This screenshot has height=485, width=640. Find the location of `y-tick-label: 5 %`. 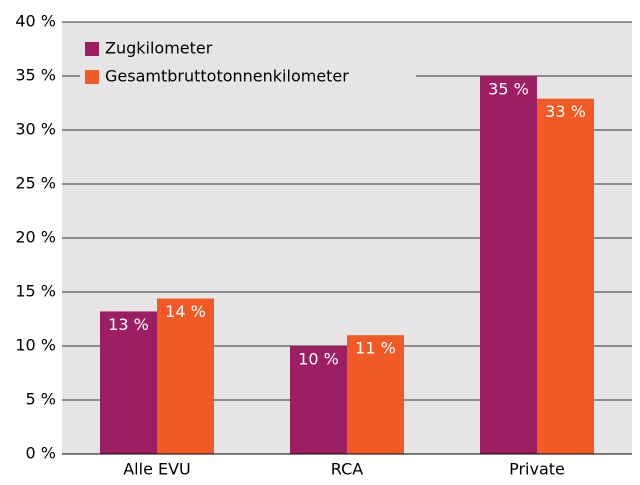

y-tick-label: 5 % is located at coordinates (41, 399).